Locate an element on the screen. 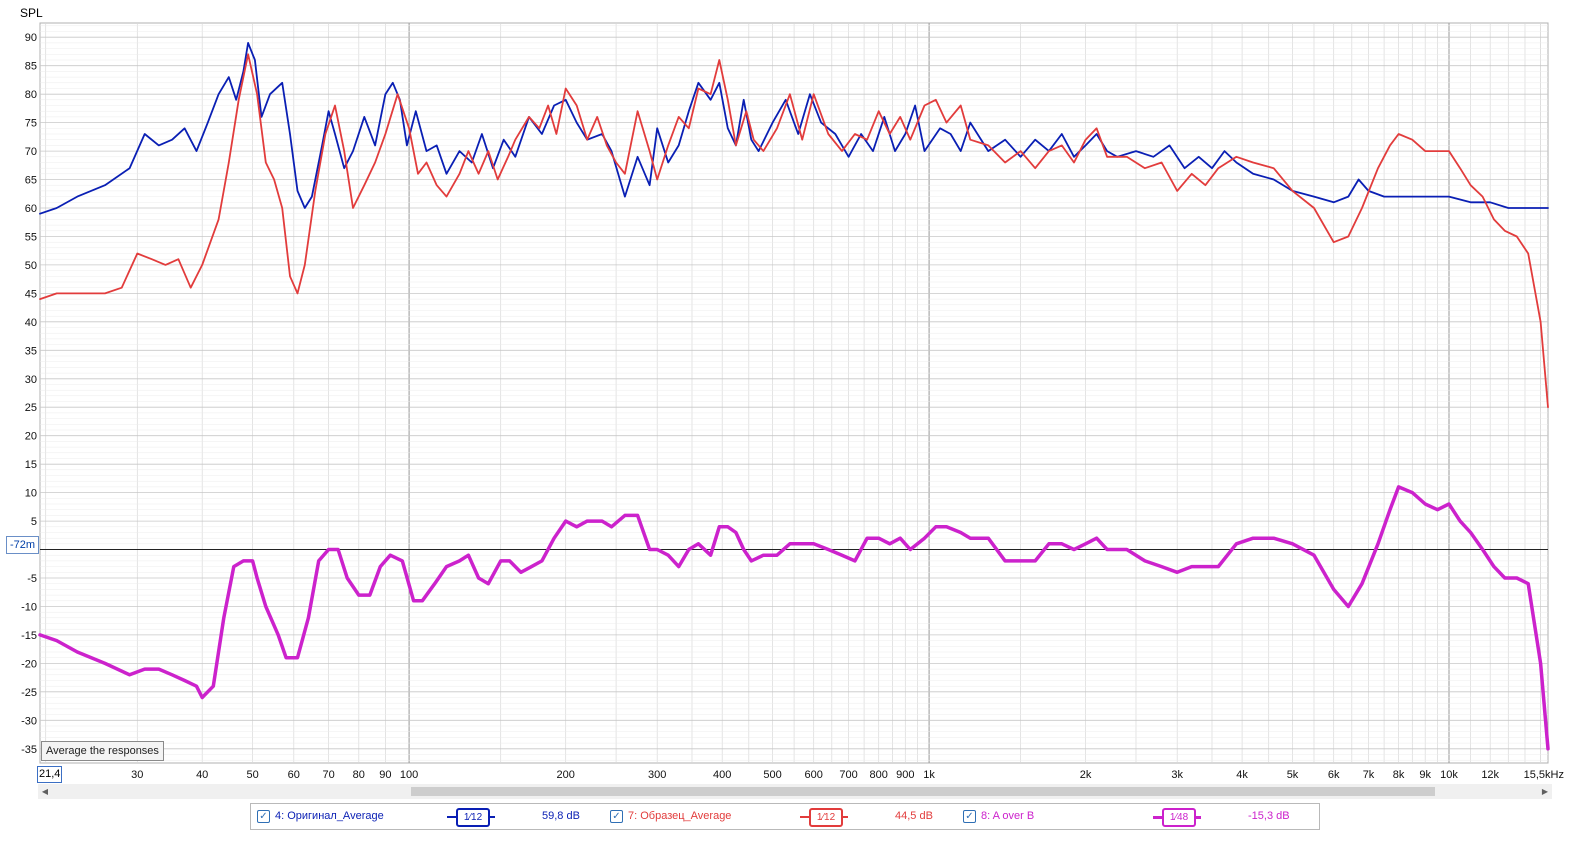 This screenshot has width=1583, height=843. x-tick-label: 12k is located at coordinates (1490, 775).